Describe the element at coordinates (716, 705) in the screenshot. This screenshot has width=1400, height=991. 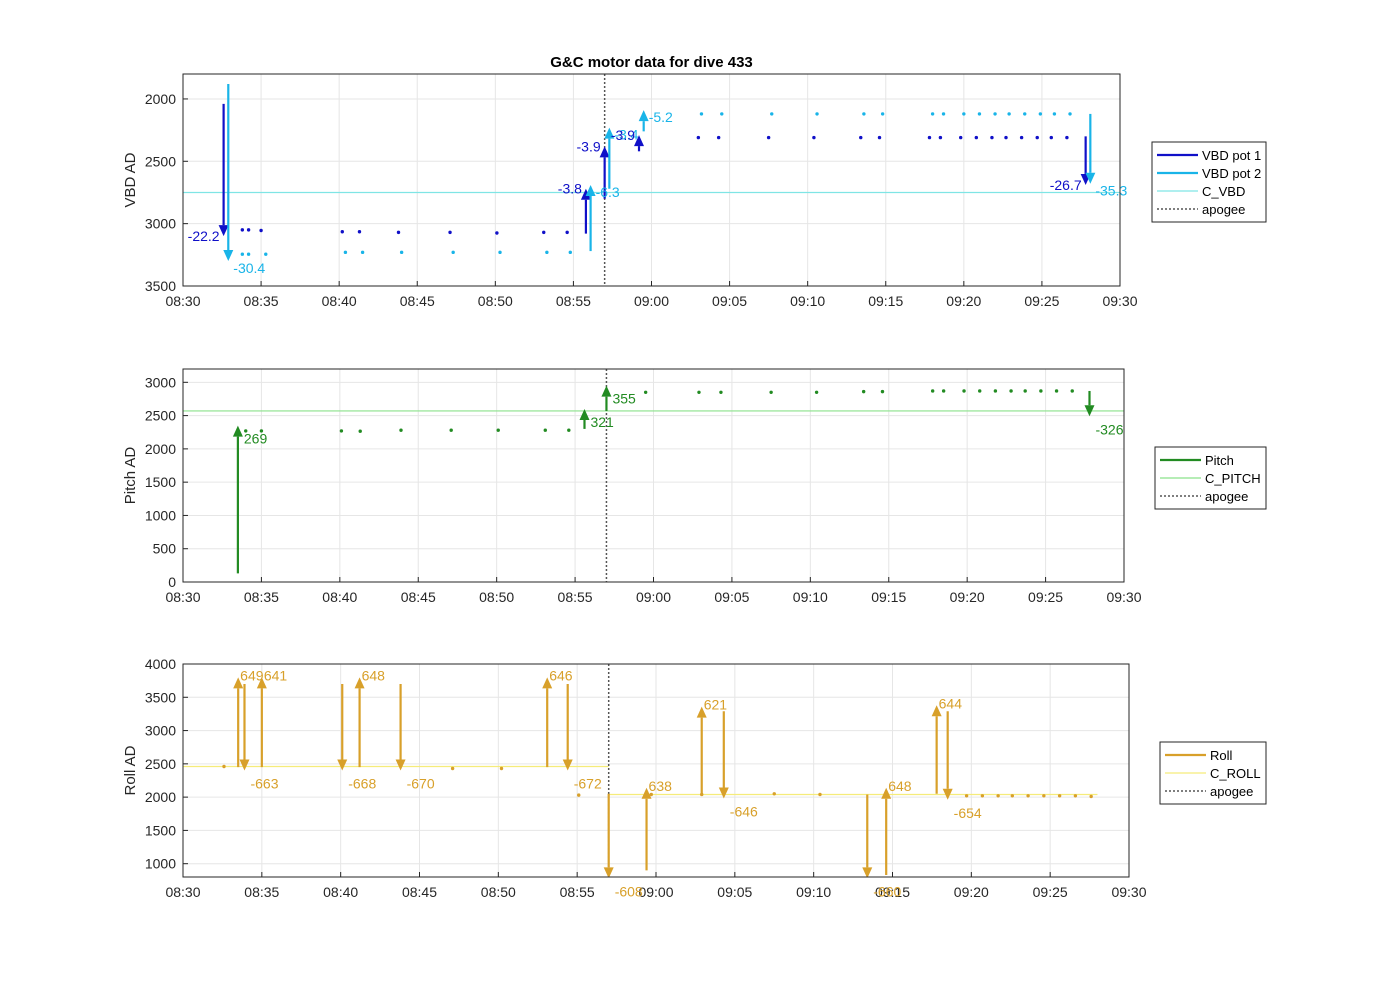
I see `arrow-label: 621` at that location.